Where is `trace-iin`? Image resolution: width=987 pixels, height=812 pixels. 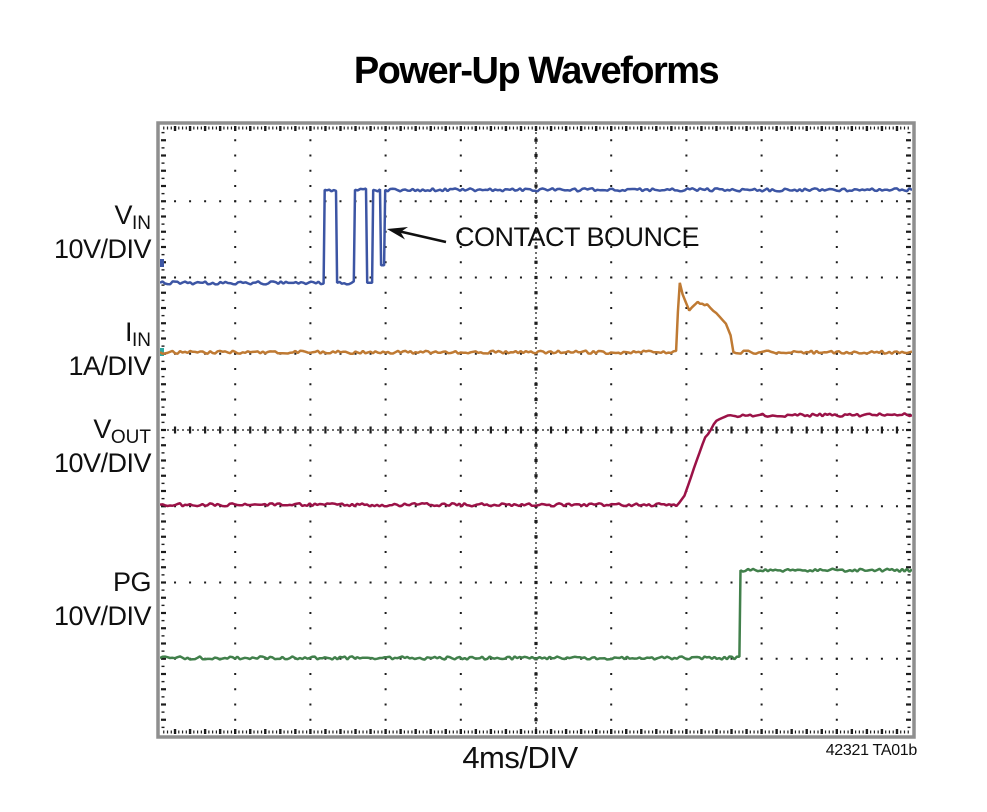
trace-iin is located at coordinates (536, 319).